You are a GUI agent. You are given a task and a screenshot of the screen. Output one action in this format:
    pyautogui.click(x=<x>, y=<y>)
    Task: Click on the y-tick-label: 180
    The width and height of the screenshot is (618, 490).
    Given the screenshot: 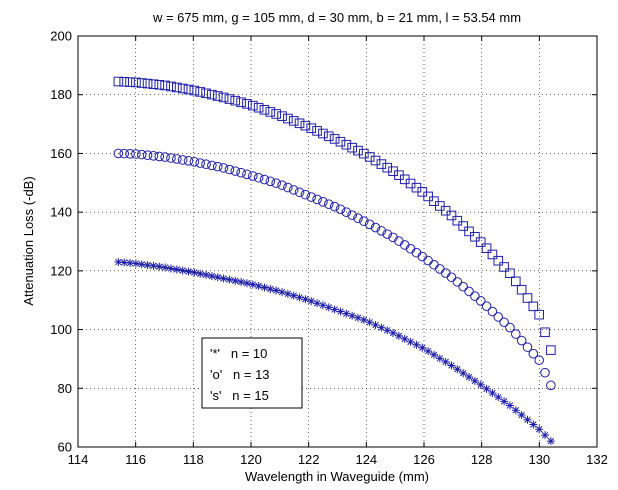 What is the action you would take?
    pyautogui.click(x=61, y=94)
    